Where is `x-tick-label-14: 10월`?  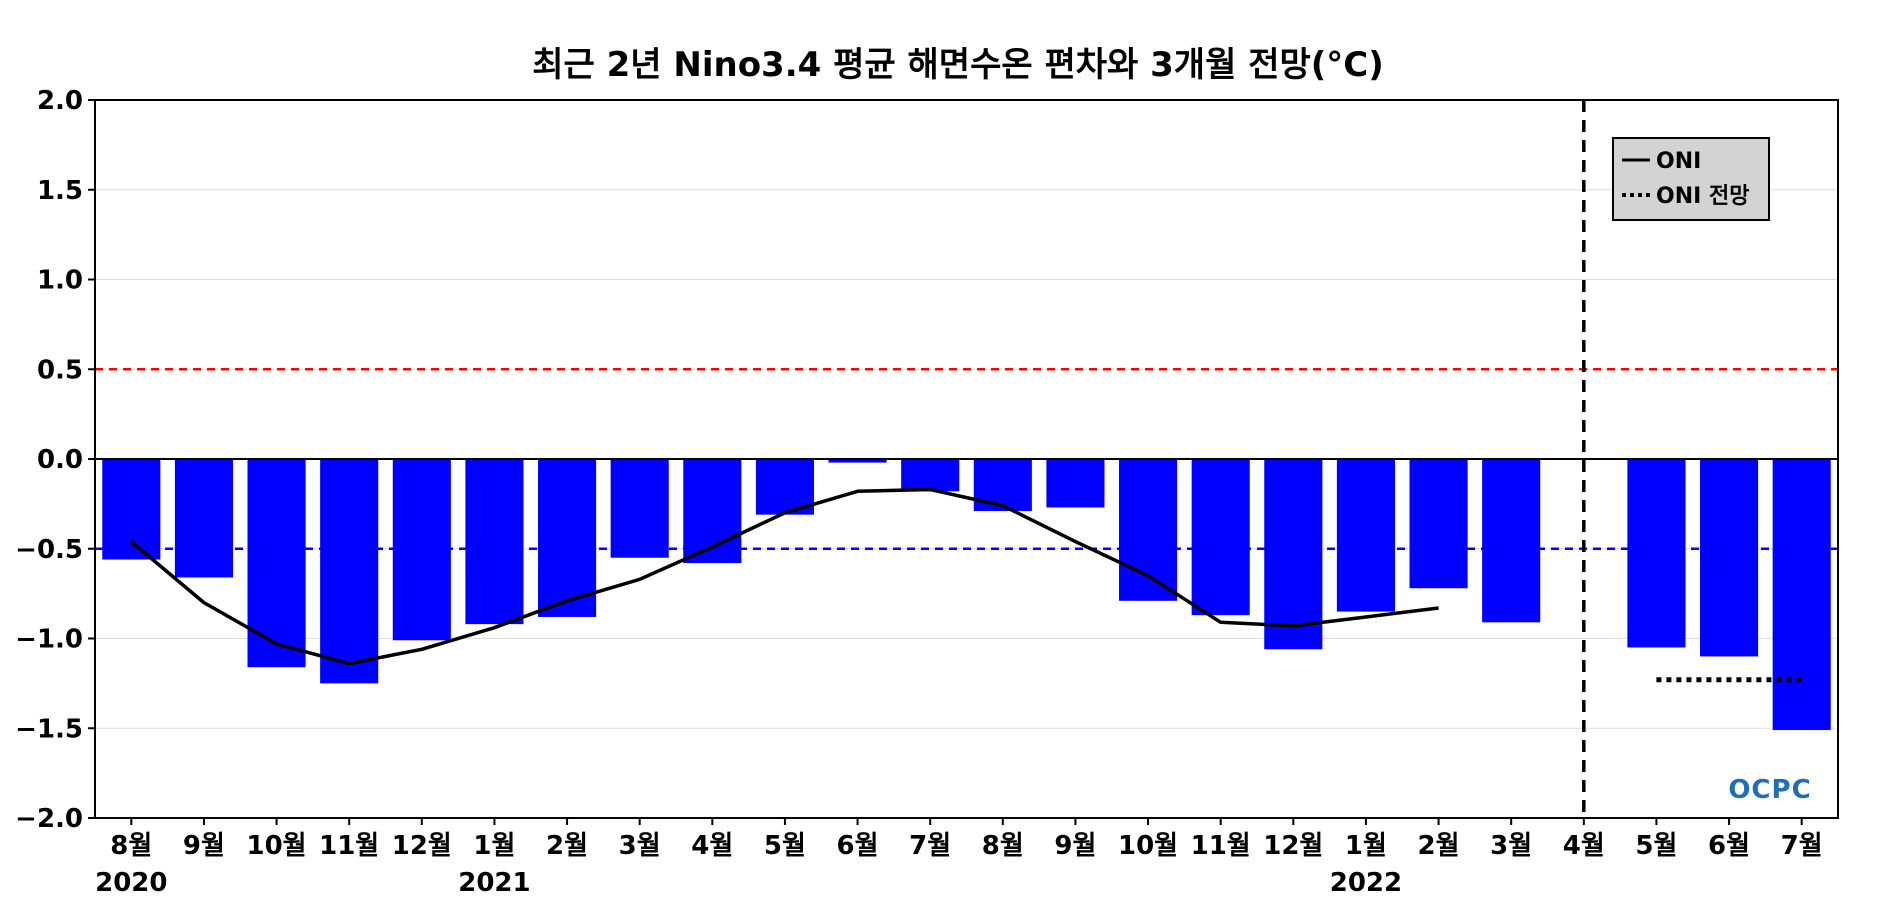
x-tick-label-14: 10월 is located at coordinates (1148, 846).